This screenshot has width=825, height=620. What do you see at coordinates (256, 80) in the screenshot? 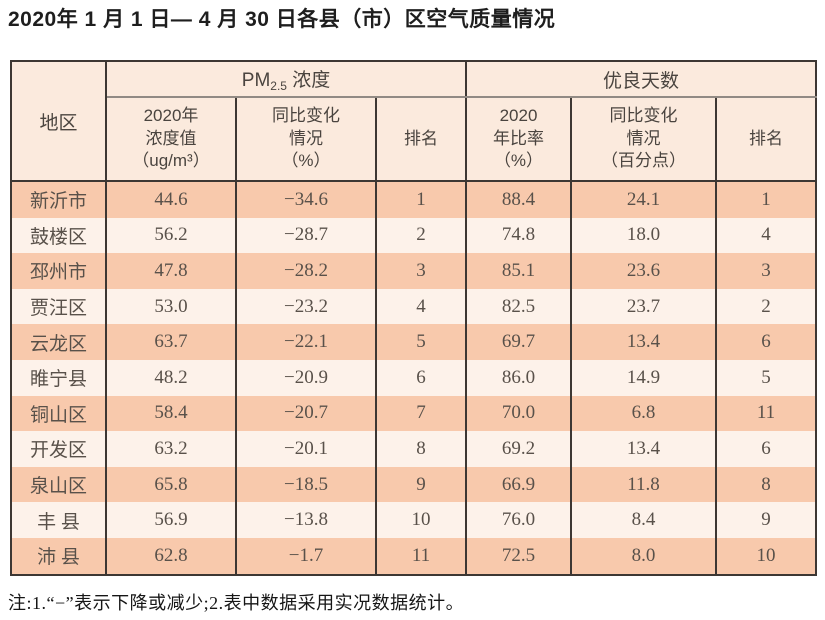
I see `pm25-label-prefix: PM` at bounding box center [256, 80].